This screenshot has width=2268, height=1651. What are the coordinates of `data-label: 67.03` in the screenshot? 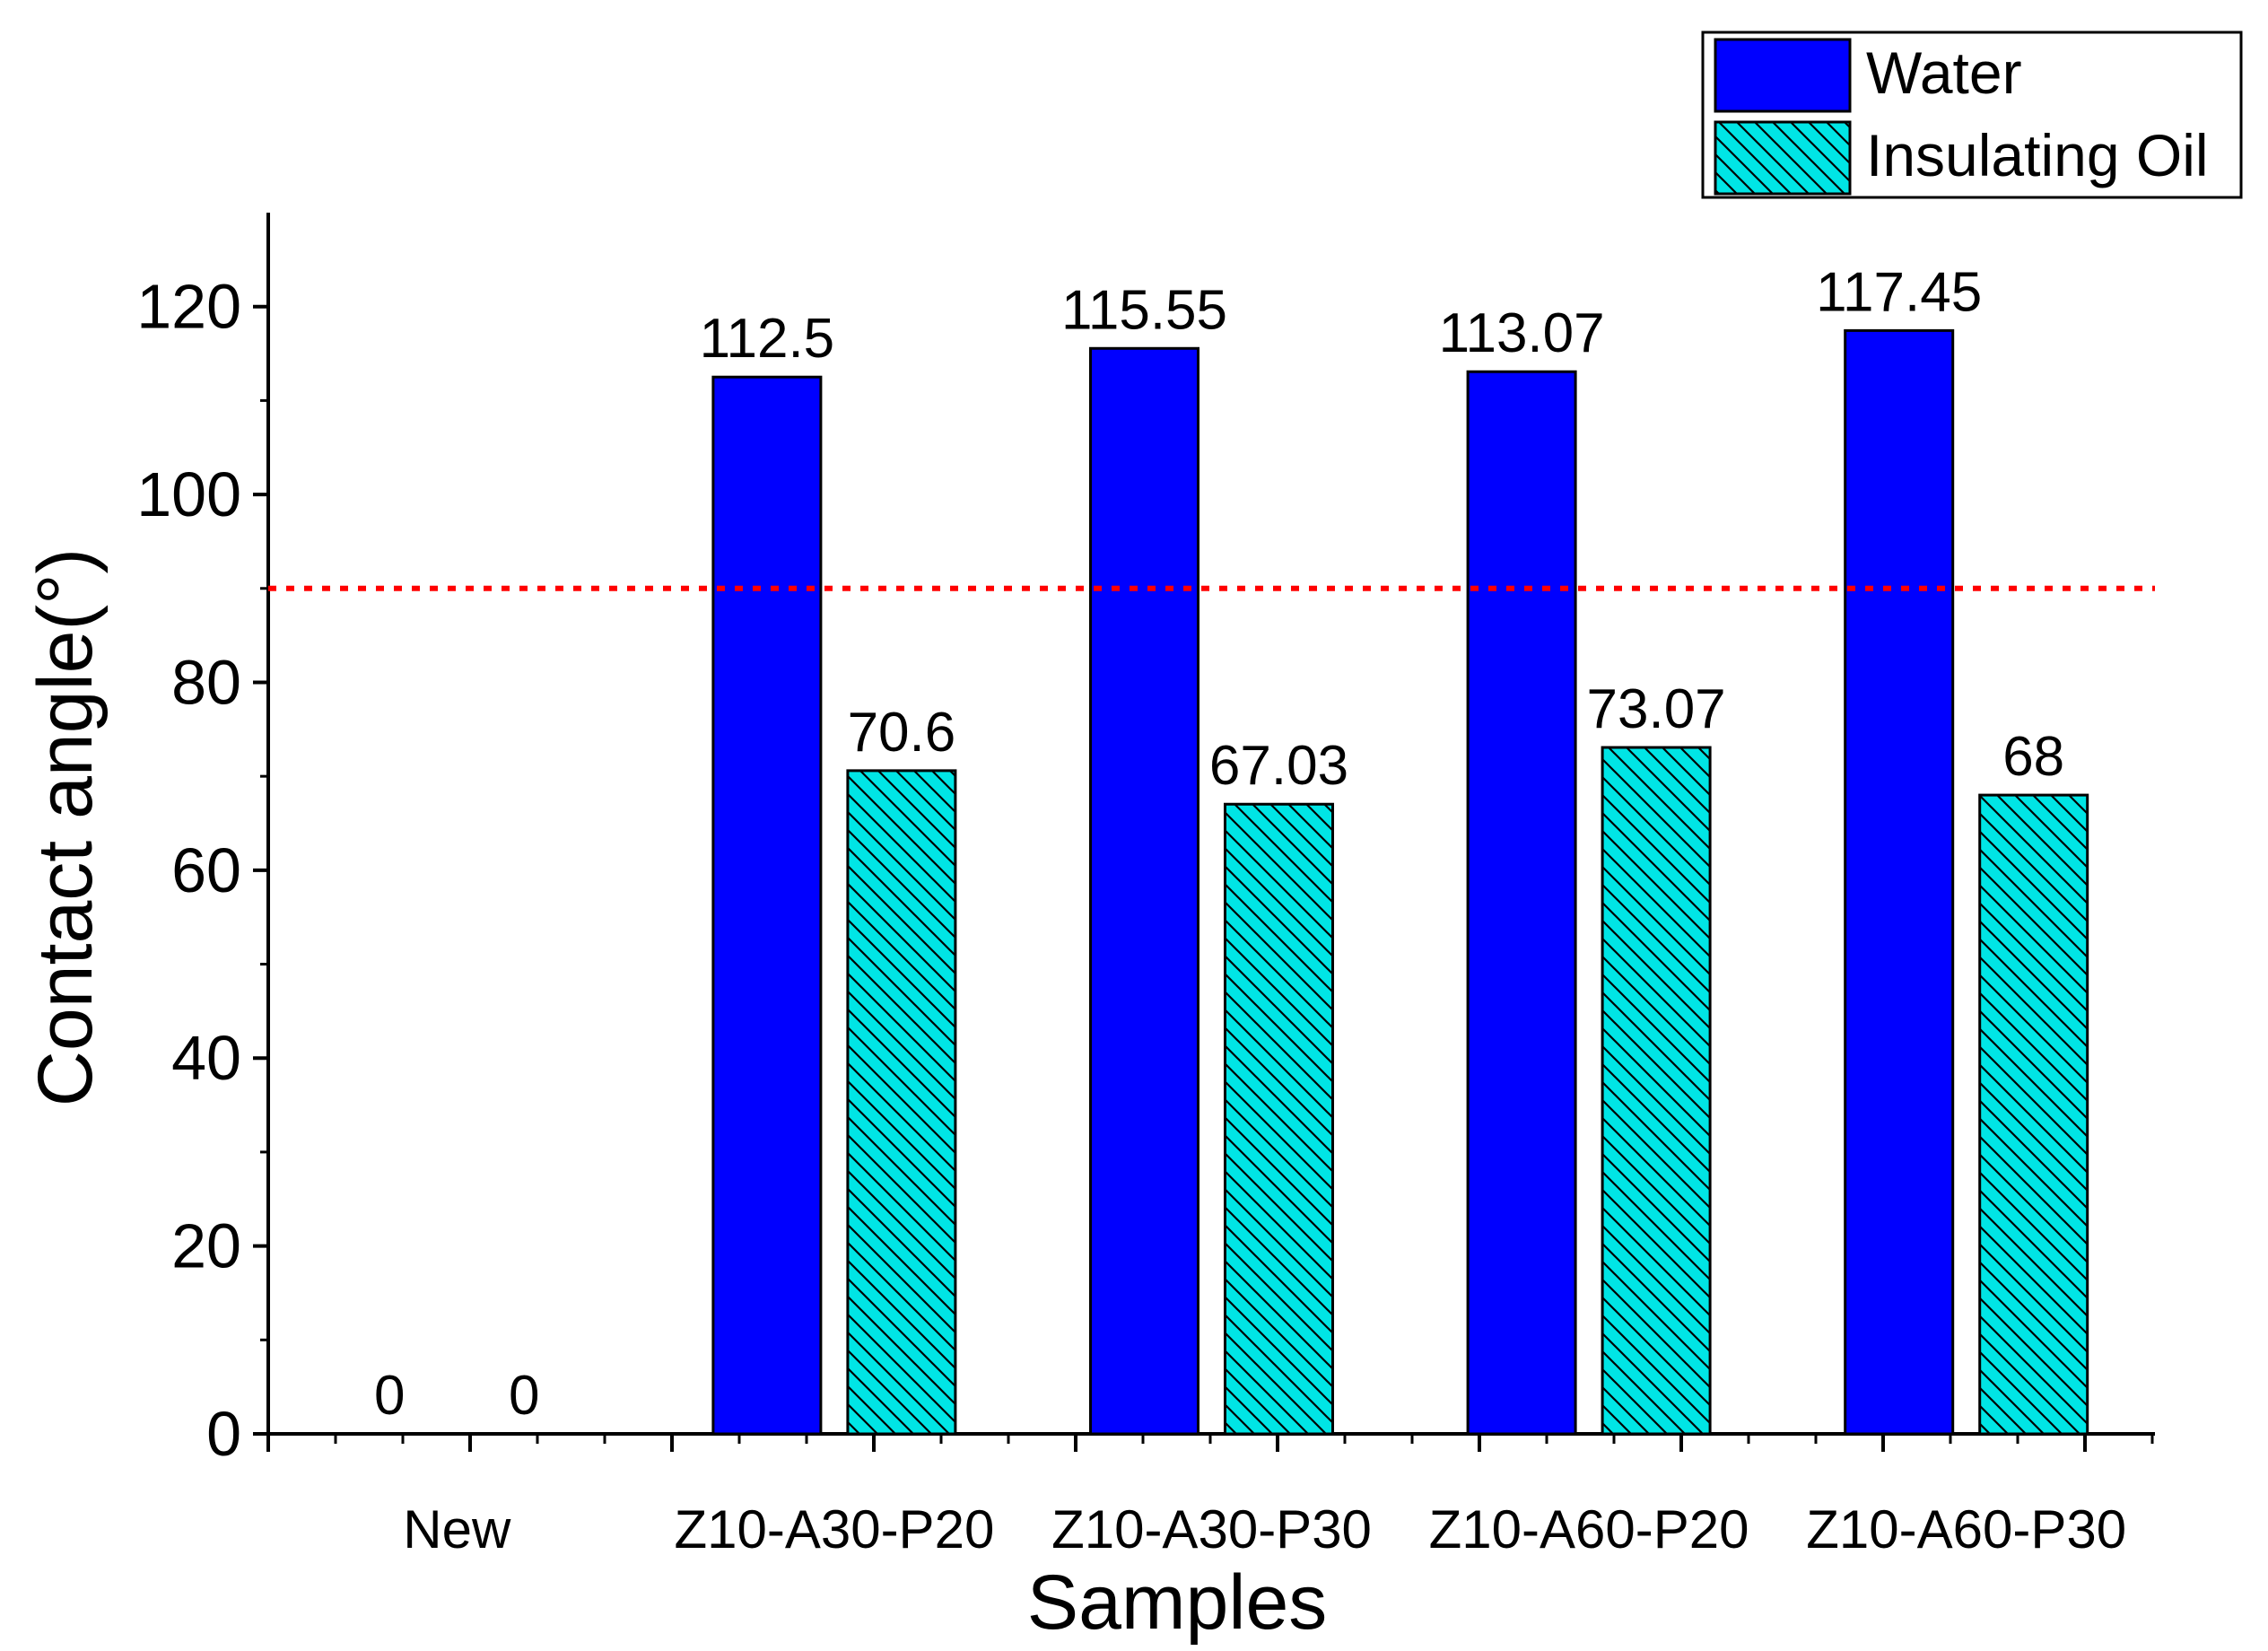 It's located at (1278, 766).